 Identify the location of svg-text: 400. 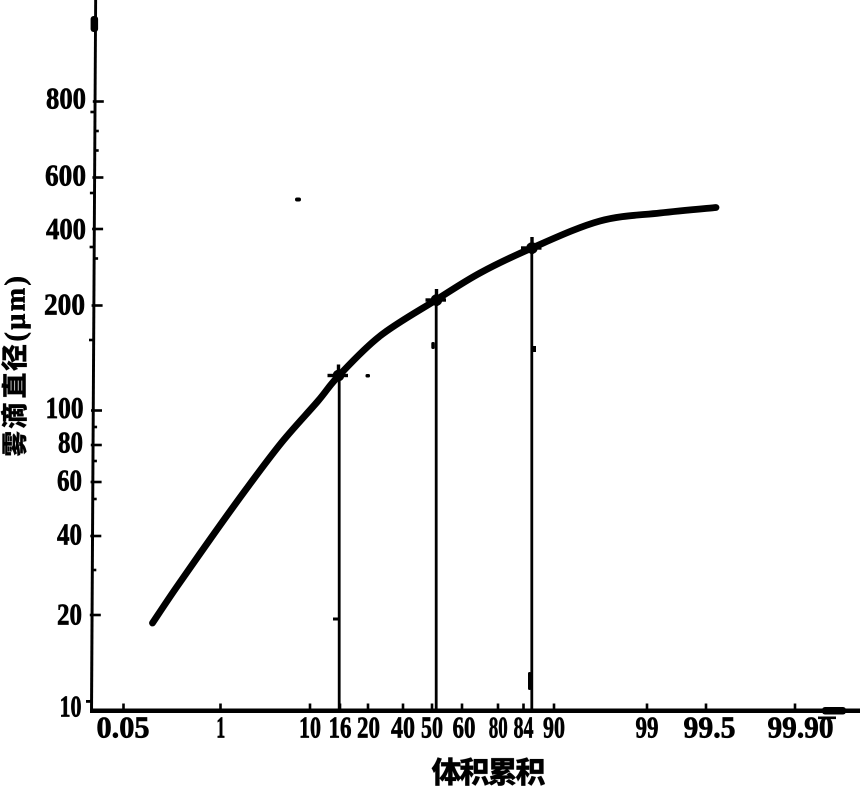
(66, 228).